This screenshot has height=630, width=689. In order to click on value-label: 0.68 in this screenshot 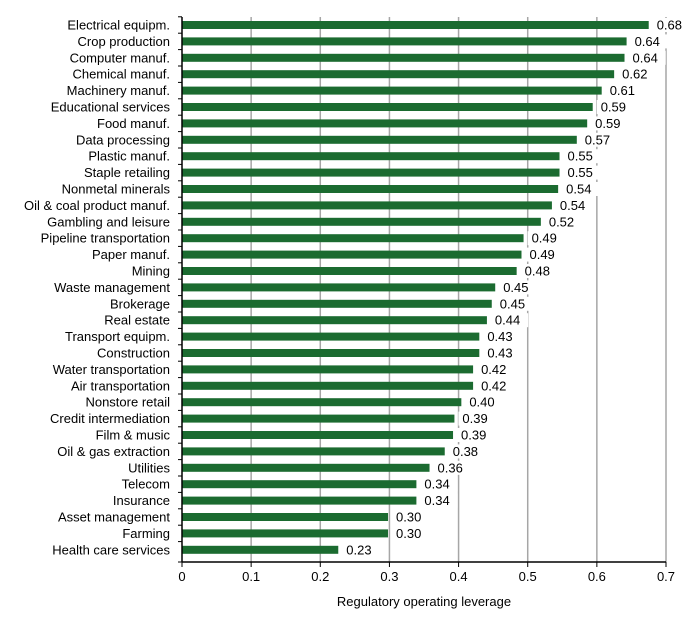, I will do `click(669, 25)`.